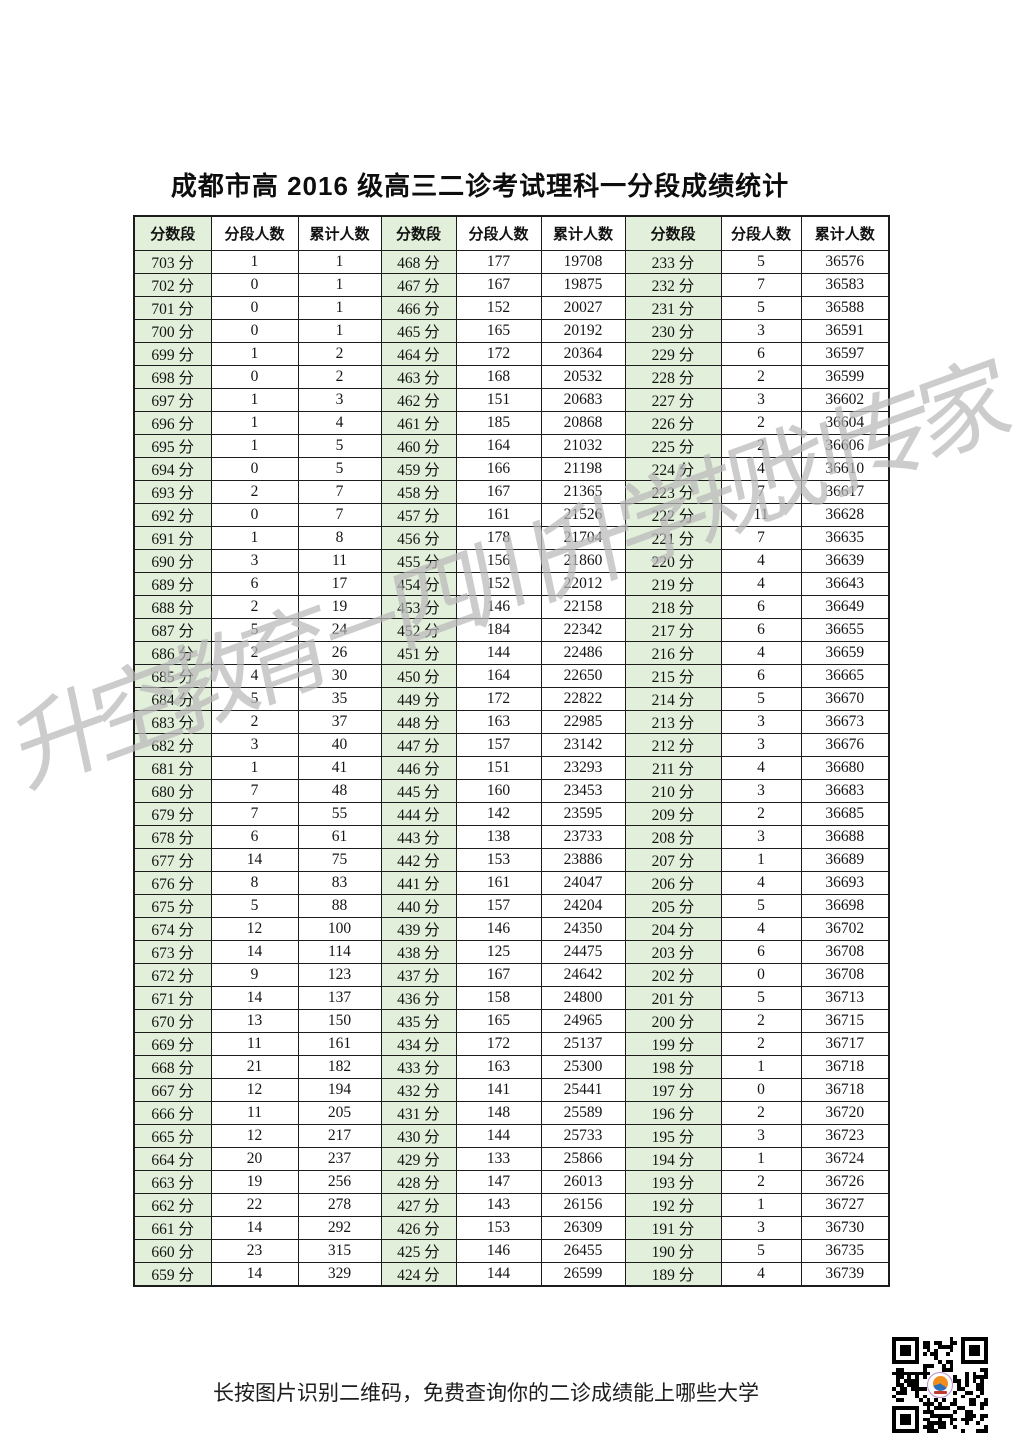 The height and width of the screenshot is (1448, 1024). I want to click on cumulative-count-cell: 36649, so click(845, 606).